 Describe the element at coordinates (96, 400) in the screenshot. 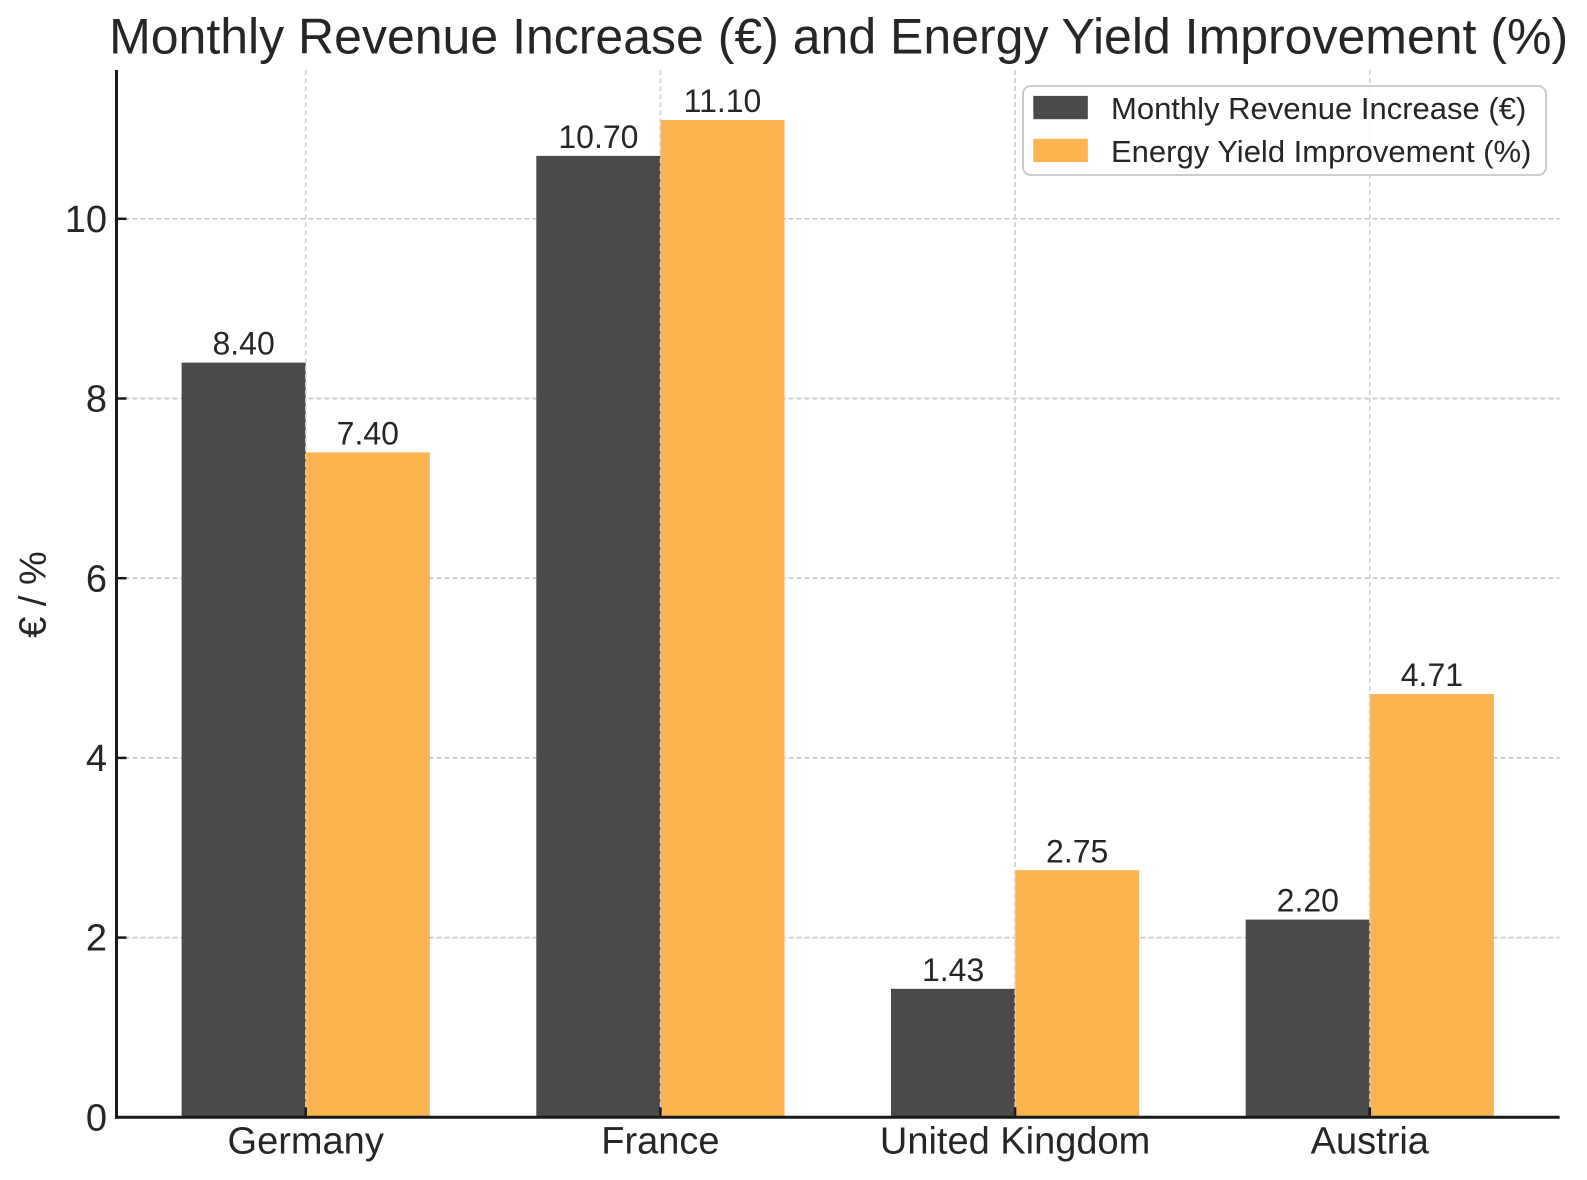

I see `svg-text: 8` at that location.